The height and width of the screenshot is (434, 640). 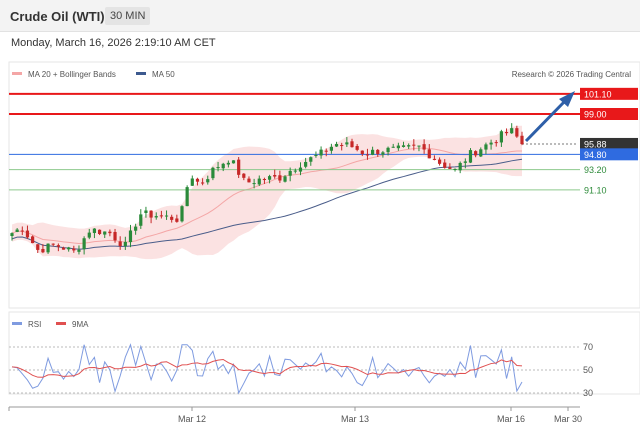 I want to click on level-label-93.20: 93.20, so click(x=595, y=170).